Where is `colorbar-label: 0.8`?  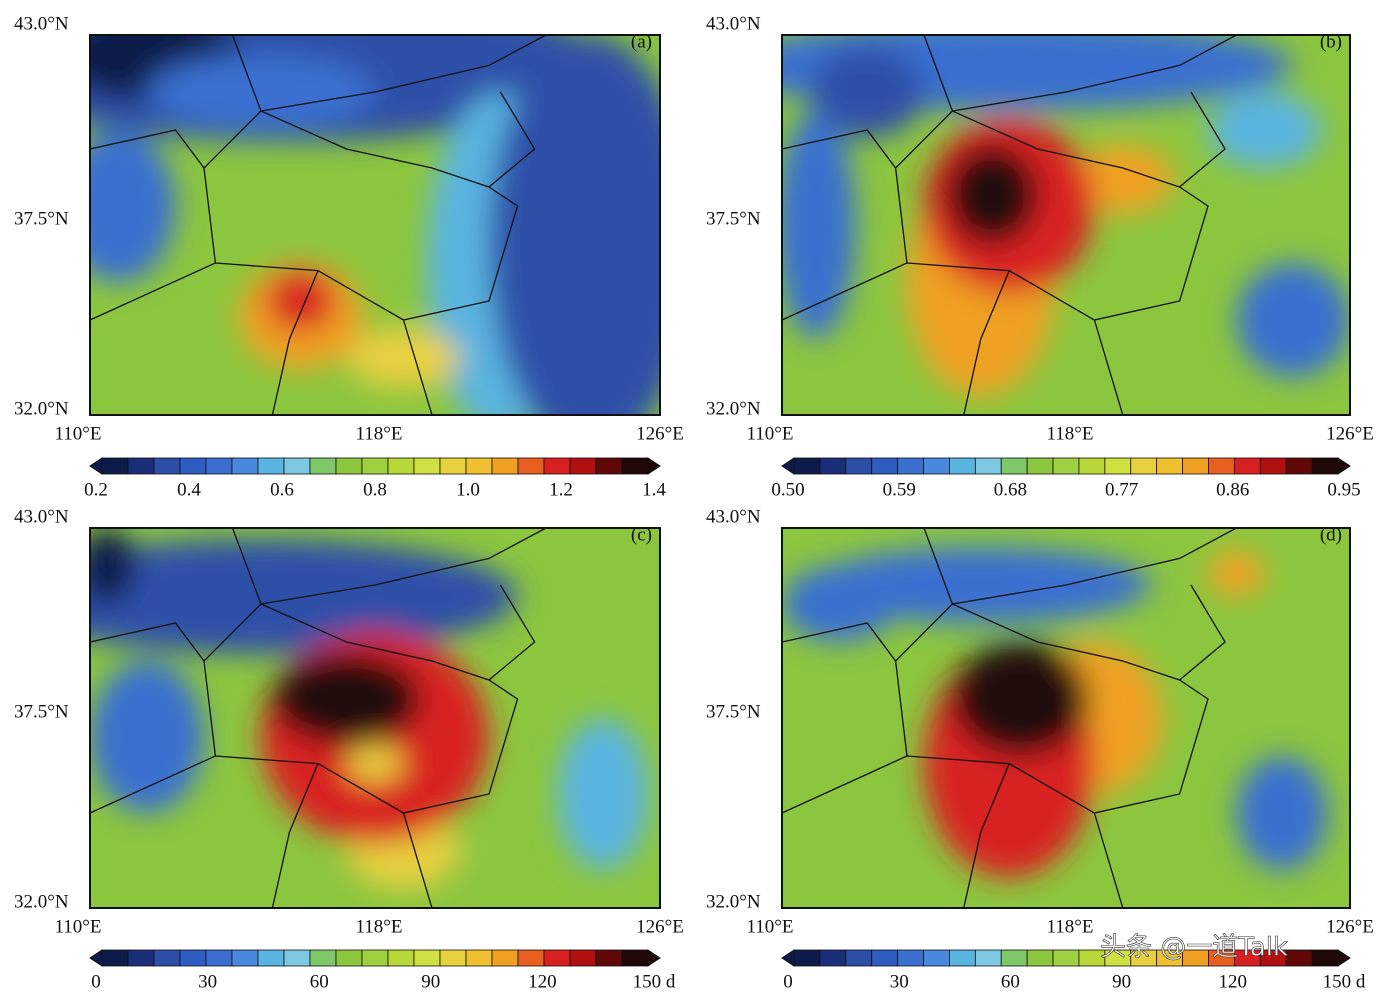 colorbar-label: 0.8 is located at coordinates (375, 489).